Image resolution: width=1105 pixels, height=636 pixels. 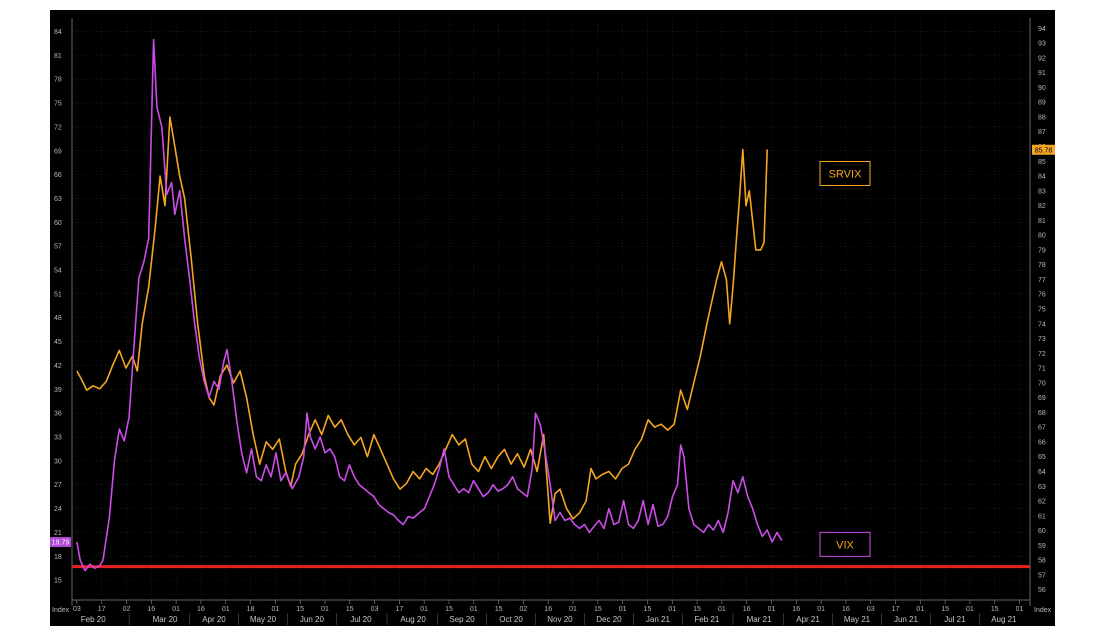 I want to click on left-tick-label: 30, so click(x=58, y=461).